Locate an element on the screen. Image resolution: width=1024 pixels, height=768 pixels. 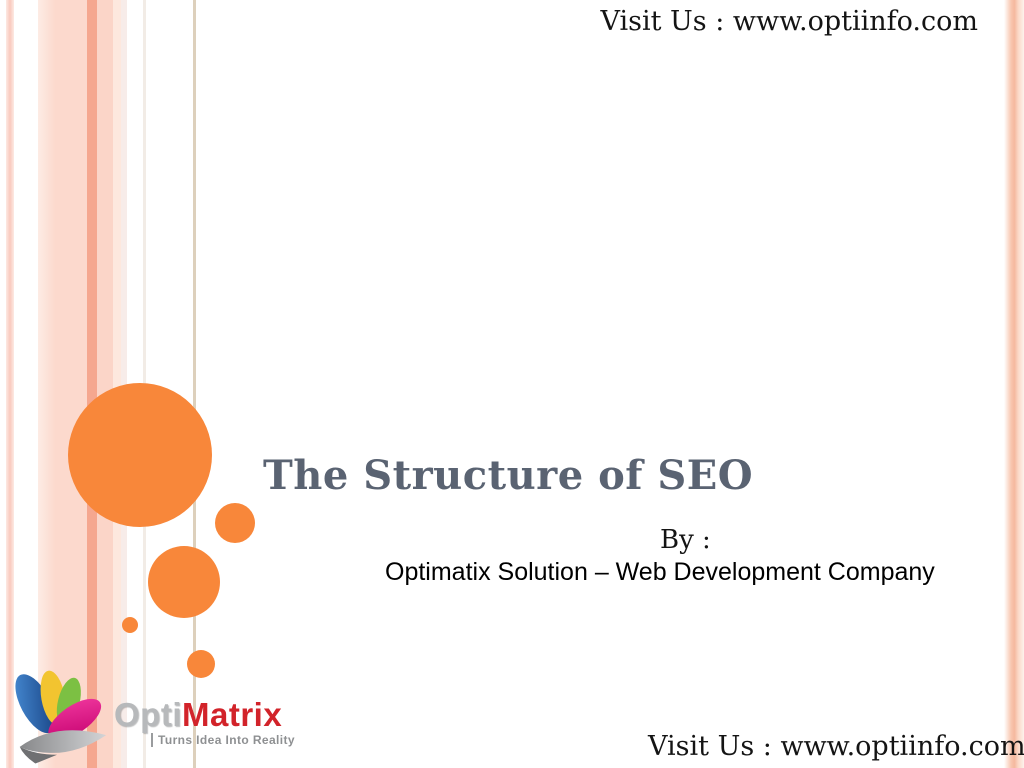
visit-us-header-text: Visit Us : www.optiinfo.com is located at coordinates (789, 21).